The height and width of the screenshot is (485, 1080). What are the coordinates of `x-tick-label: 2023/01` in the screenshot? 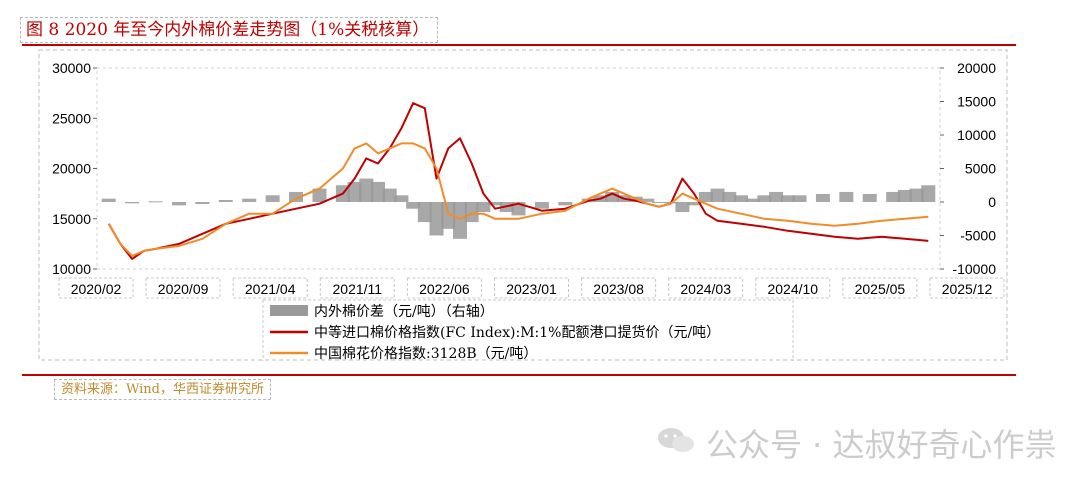 It's located at (531, 289).